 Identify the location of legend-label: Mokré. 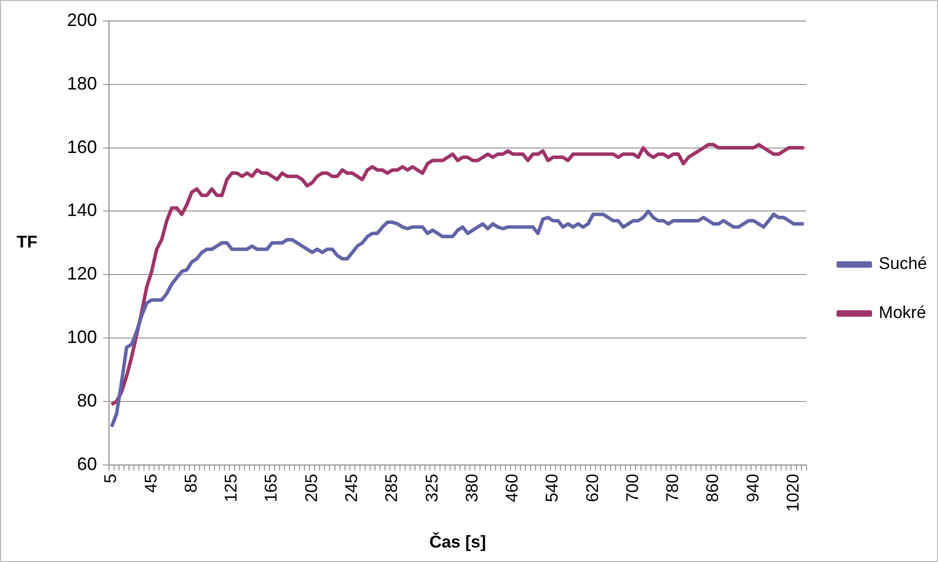
(902, 312).